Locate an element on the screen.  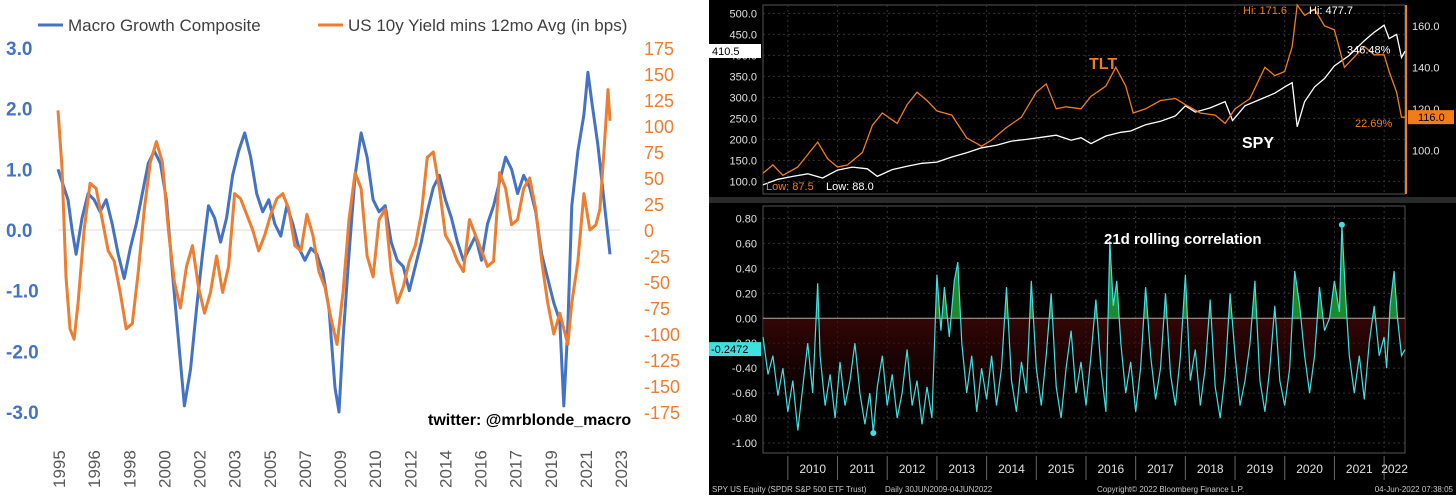
y-right-tick: -150 is located at coordinates (662, 387).